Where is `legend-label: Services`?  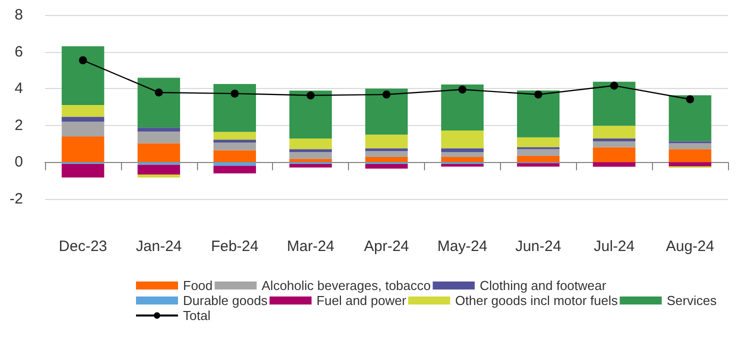 legend-label: Services is located at coordinates (692, 300).